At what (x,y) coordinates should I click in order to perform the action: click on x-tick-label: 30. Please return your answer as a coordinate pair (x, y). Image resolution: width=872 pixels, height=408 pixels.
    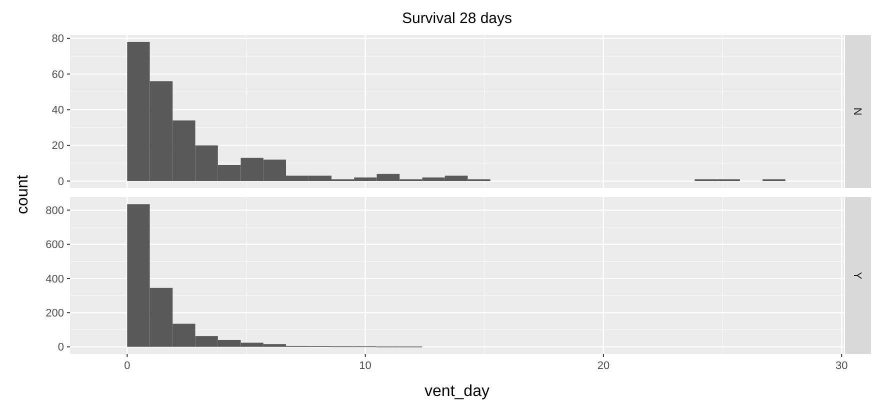
    Looking at the image, I should click on (841, 366).